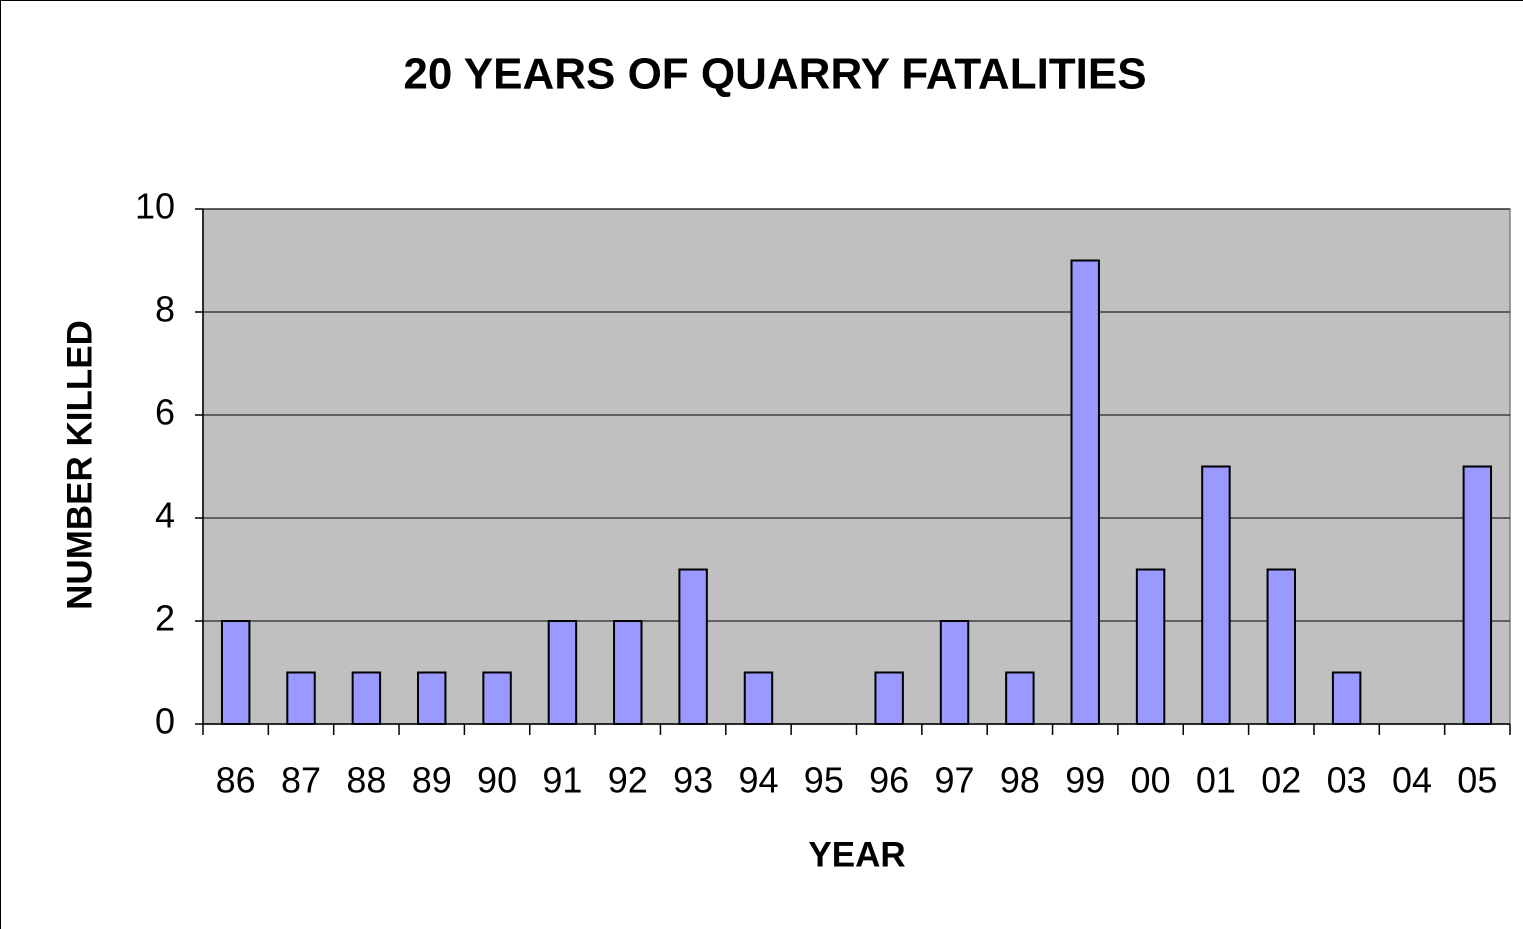 This screenshot has width=1523, height=929. What do you see at coordinates (1281, 780) in the screenshot?
I see `x-tick-label: 02` at bounding box center [1281, 780].